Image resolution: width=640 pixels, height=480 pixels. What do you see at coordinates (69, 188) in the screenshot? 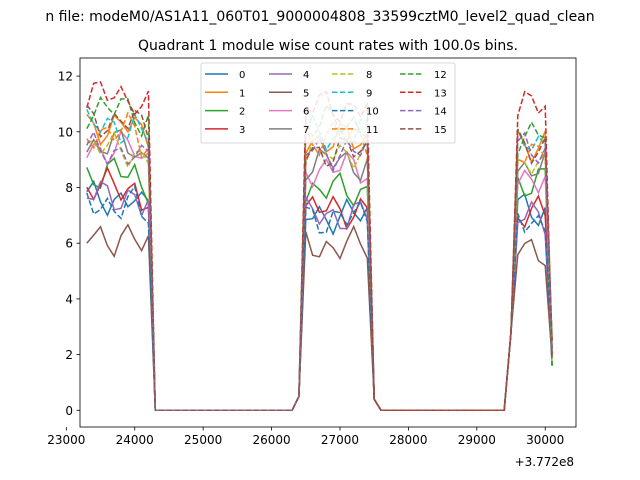
I see `y-tick-label: 8` at bounding box center [69, 188].